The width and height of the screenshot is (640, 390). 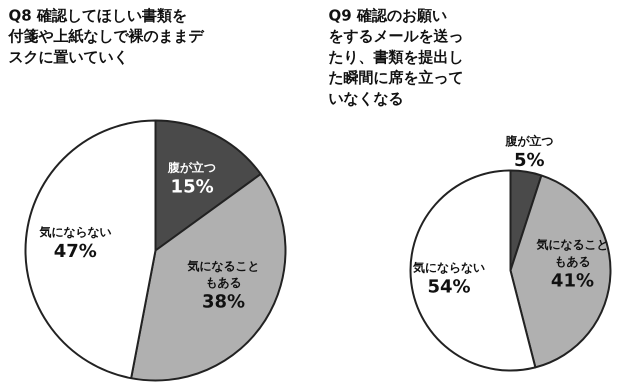 What do you see at coordinates (75, 251) in the screenshot?
I see `data-label: 47%` at bounding box center [75, 251].